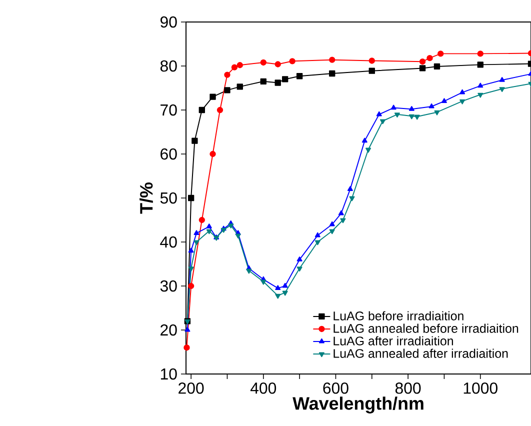 The height and width of the screenshot is (426, 531). I want to click on legend-label: LuAG annealed after irradiaition, so click(421, 353).